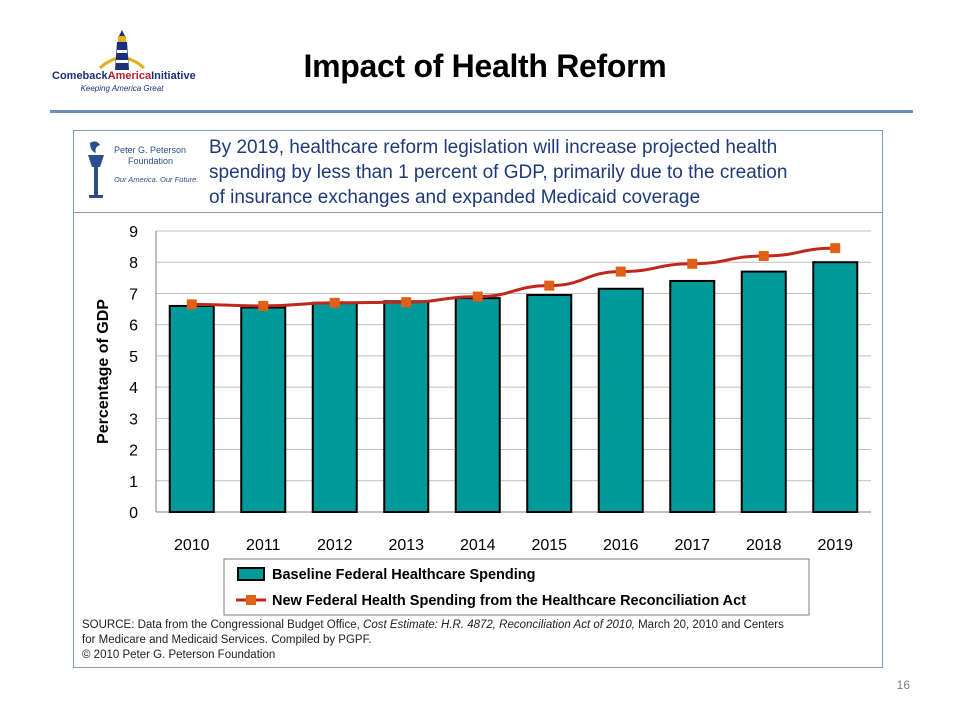  What do you see at coordinates (334, 302) in the screenshot?
I see `line-marker-2012` at bounding box center [334, 302].